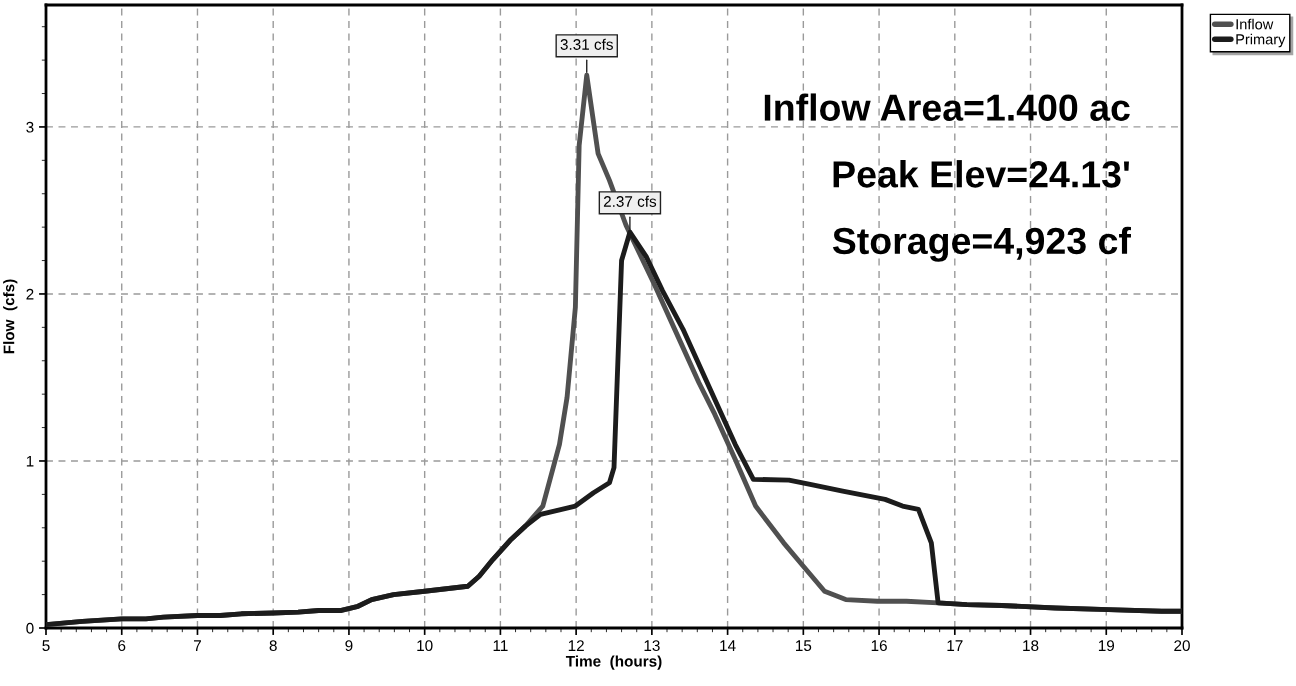 This screenshot has height=686, width=1296. What do you see at coordinates (879, 646) in the screenshot?
I see `x-tick-label: 16` at bounding box center [879, 646].